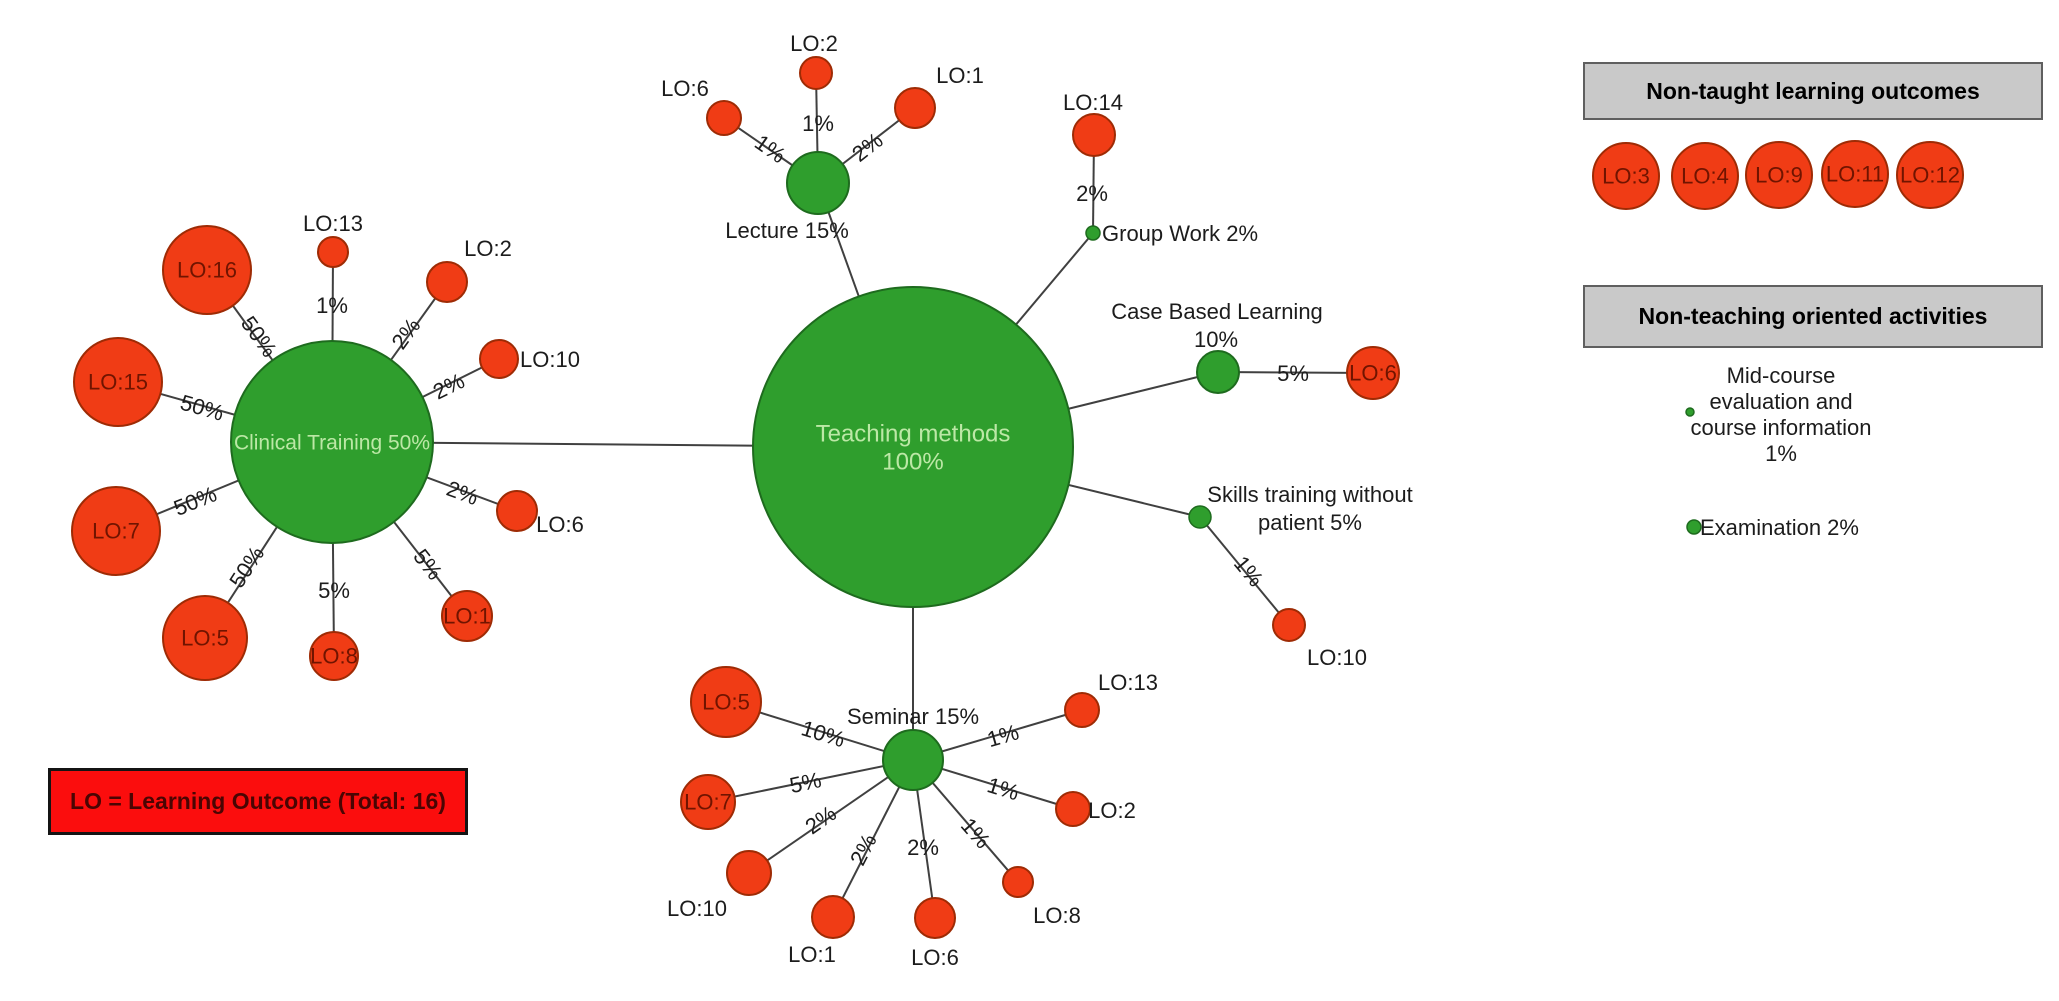  I want to click on node-ct-lo16, so click(207, 270).